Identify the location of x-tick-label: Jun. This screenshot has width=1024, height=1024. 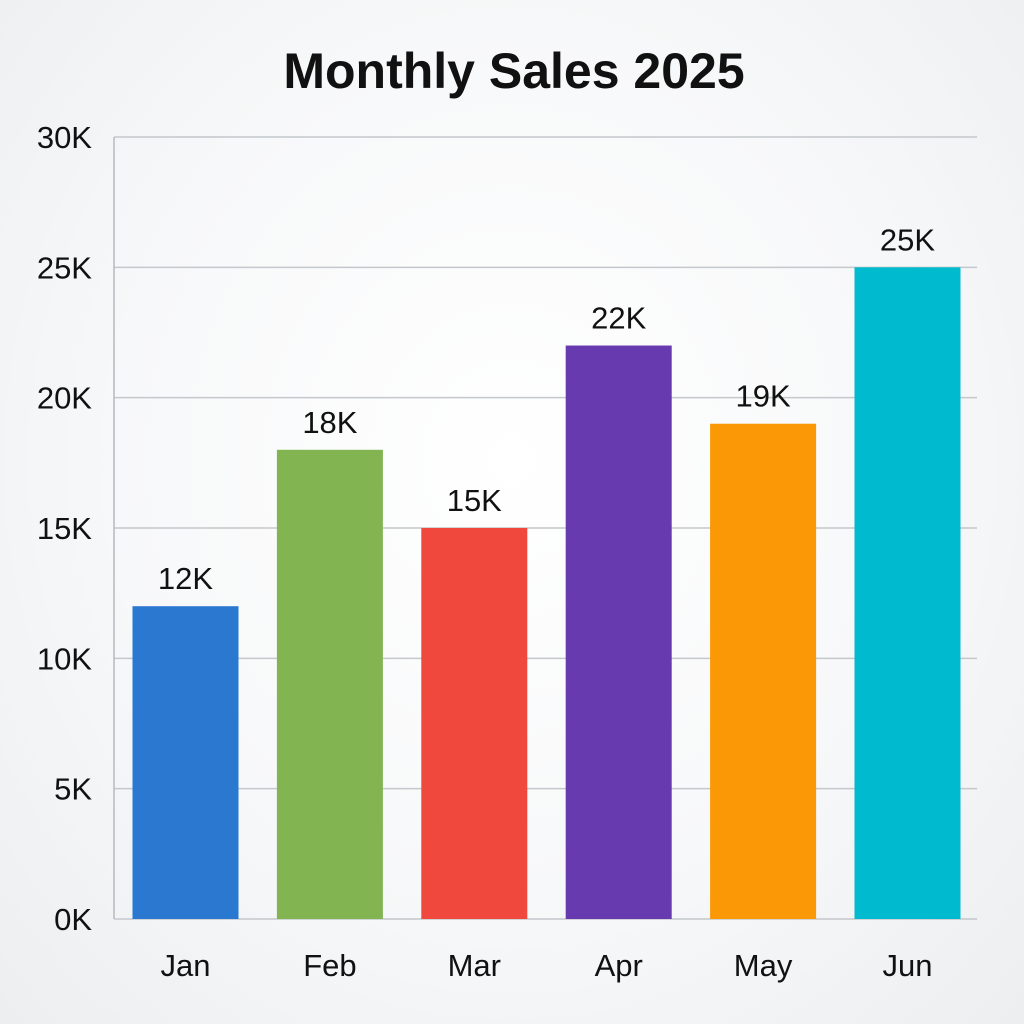
(908, 965).